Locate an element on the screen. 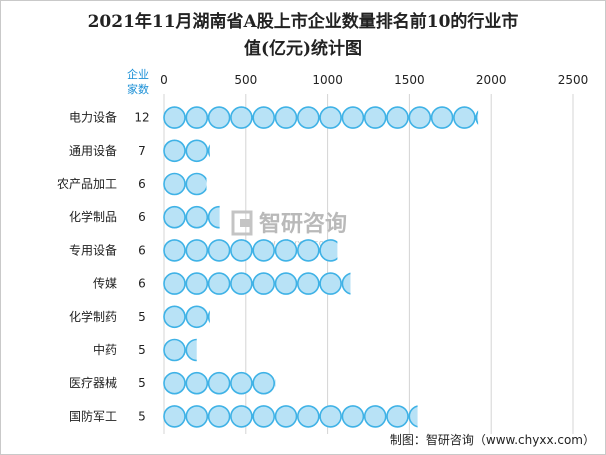 This screenshot has width=606, height=455. chart-row: 中药 5 is located at coordinates (328, 350).